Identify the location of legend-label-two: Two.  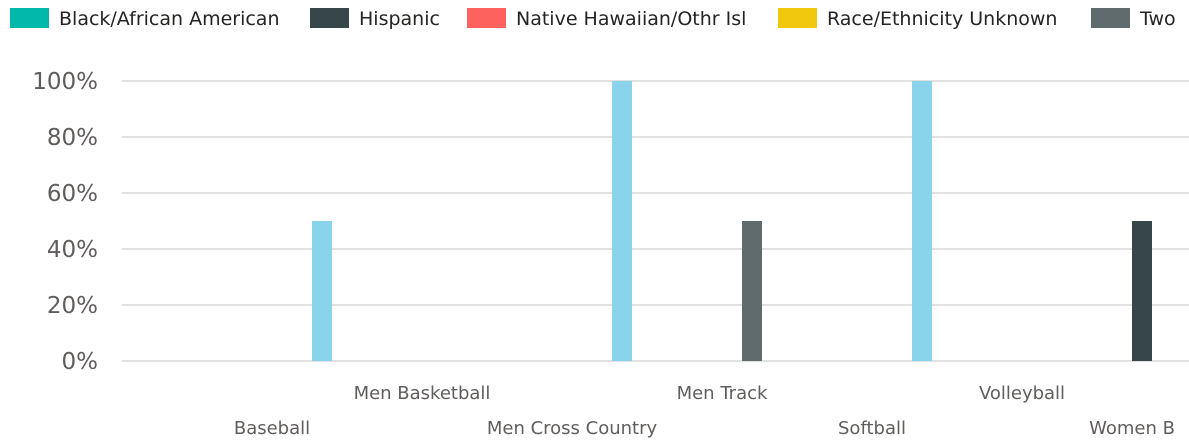
(1157, 19).